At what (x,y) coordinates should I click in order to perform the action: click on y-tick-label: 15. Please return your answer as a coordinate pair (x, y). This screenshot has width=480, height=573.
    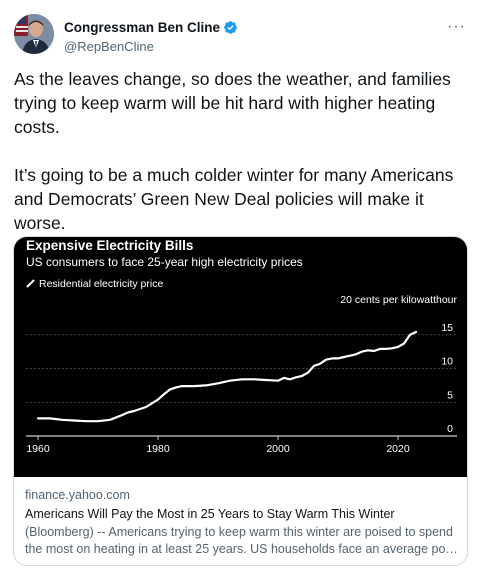
    Looking at the image, I should click on (447, 328).